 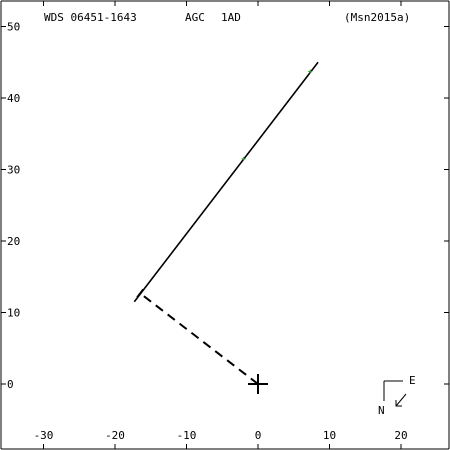 What do you see at coordinates (90, 17) in the screenshot?
I see `header-wds-id: WDS 06451-1643` at bounding box center [90, 17].